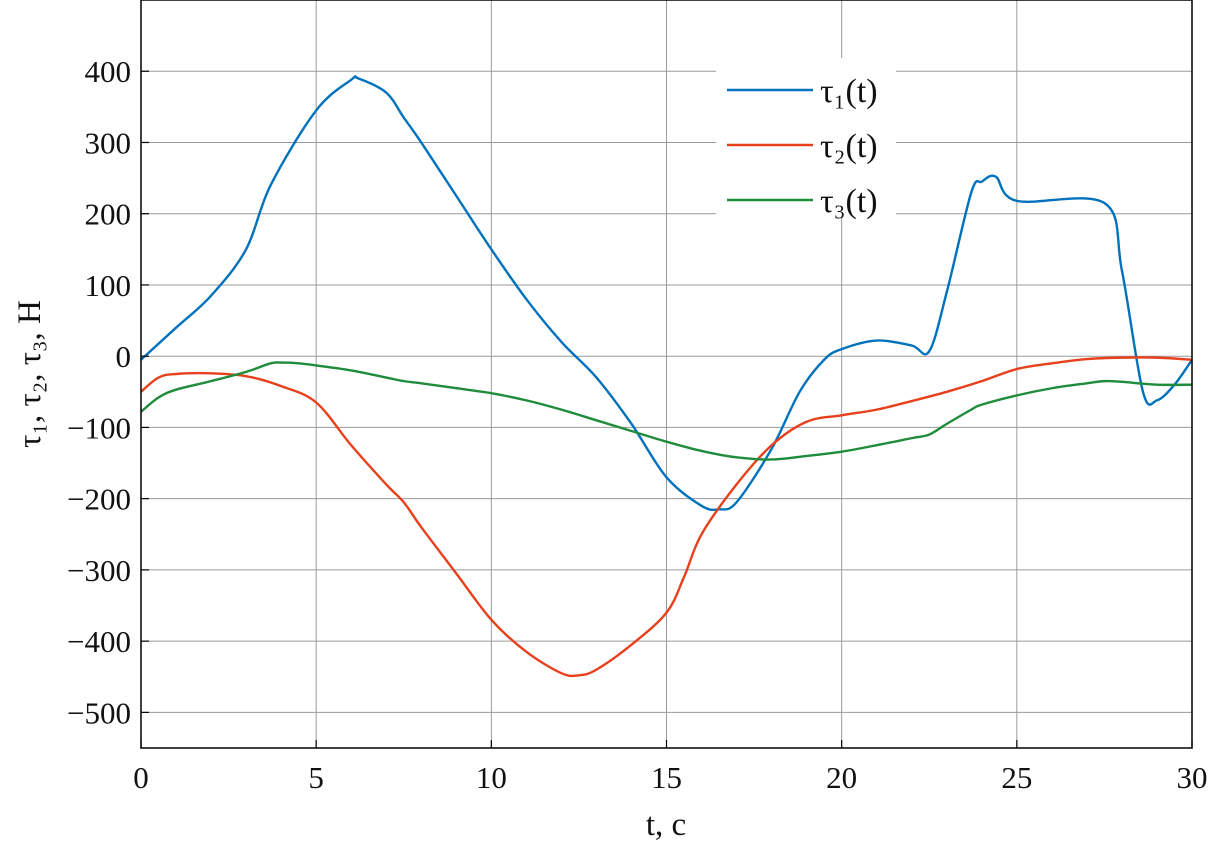 This screenshot has width=1214, height=847. I want to click on legend: τ₁(t) τ₂(t) τ₃(t), so click(806, 139).